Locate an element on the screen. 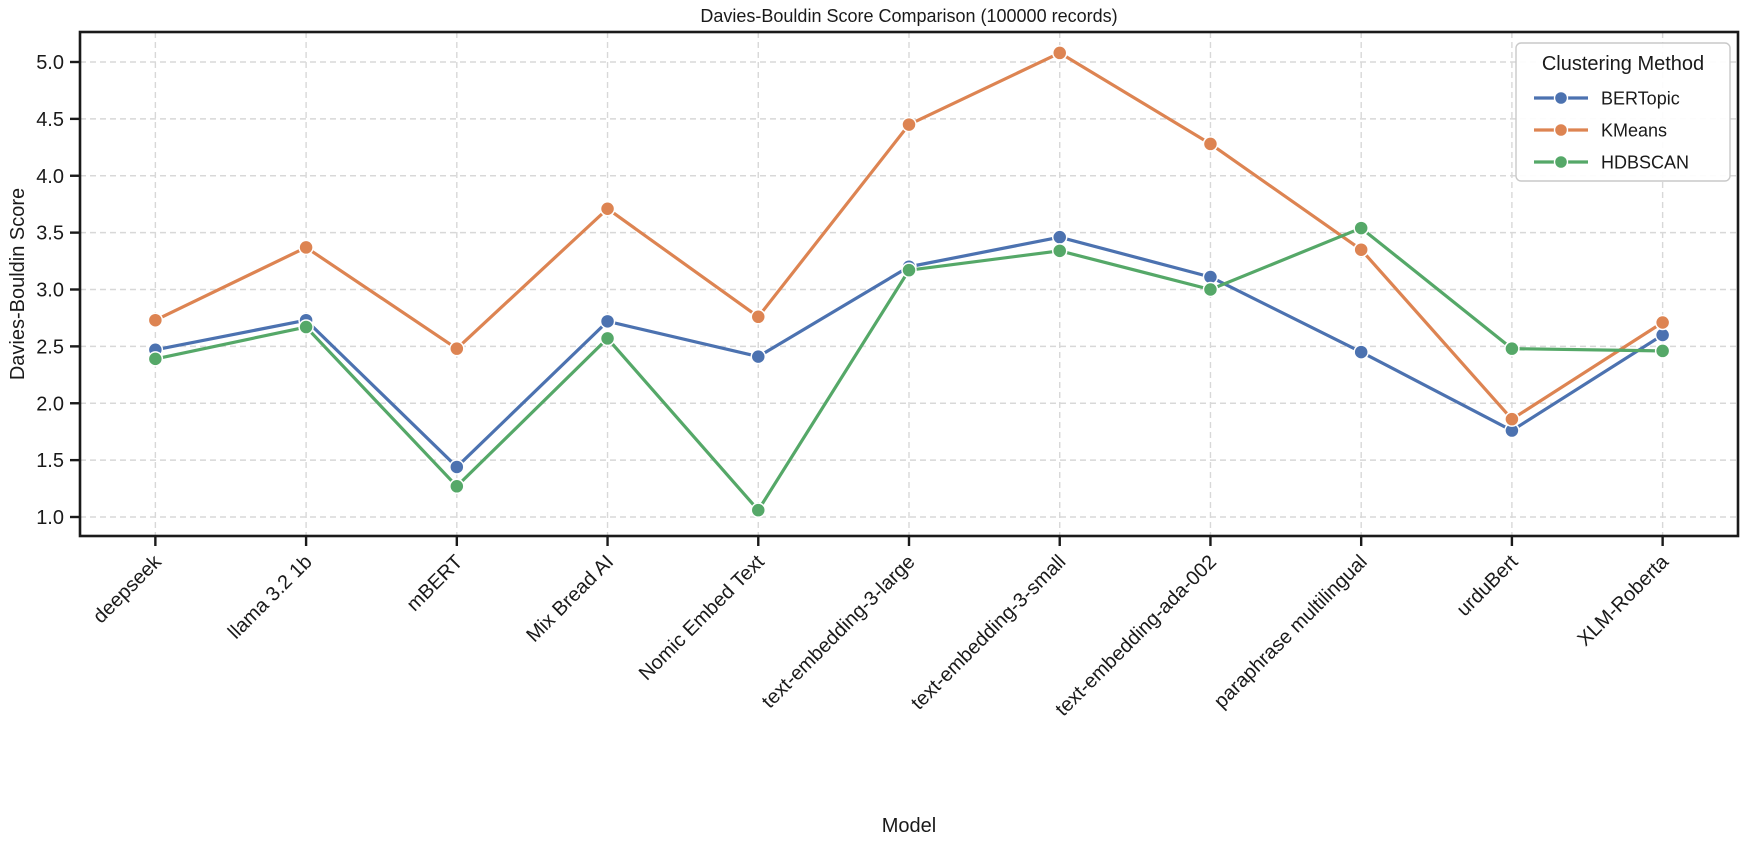 This screenshot has width=1750, height=844. y-tick-label: 3.5 is located at coordinates (50, 234).